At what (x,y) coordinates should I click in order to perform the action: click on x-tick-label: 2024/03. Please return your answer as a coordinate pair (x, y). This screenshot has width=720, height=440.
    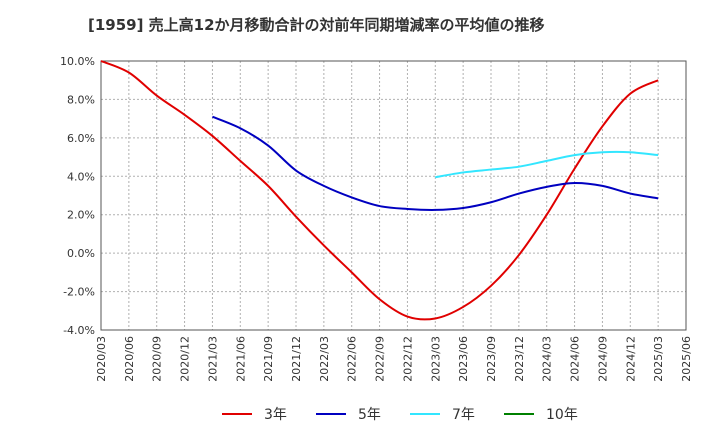
    Looking at the image, I should click on (547, 359).